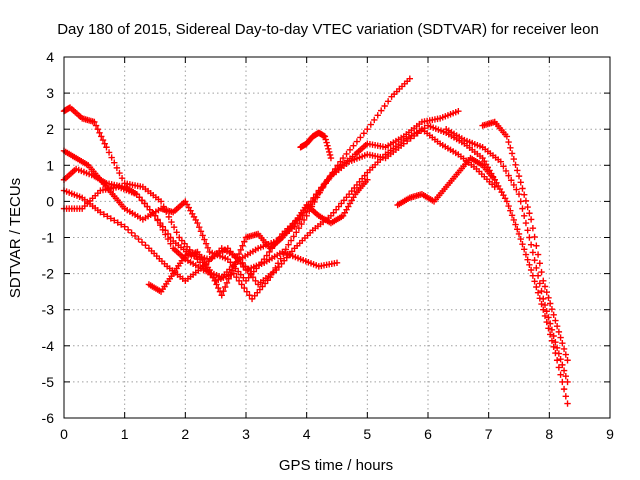  What do you see at coordinates (307, 434) in the screenshot?
I see `x-tick-label: 4` at bounding box center [307, 434].